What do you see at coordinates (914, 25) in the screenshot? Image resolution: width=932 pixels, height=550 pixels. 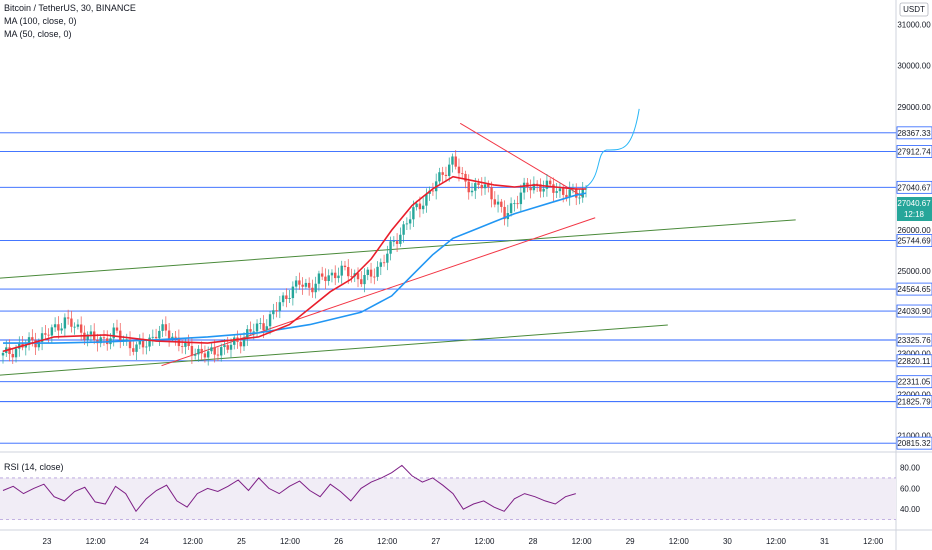 I see `price-tick-label: 31000.00` at bounding box center [914, 25].